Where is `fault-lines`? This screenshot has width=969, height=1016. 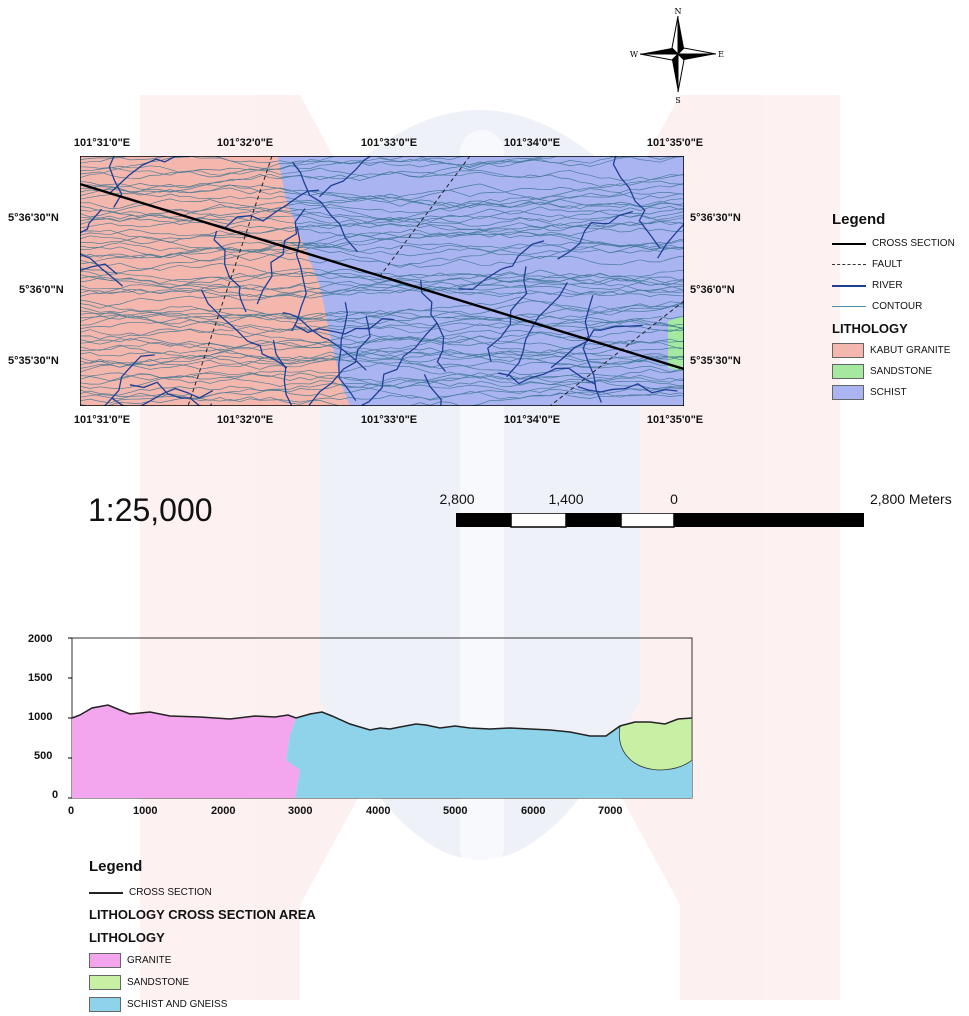 fault-lines is located at coordinates (435, 281).